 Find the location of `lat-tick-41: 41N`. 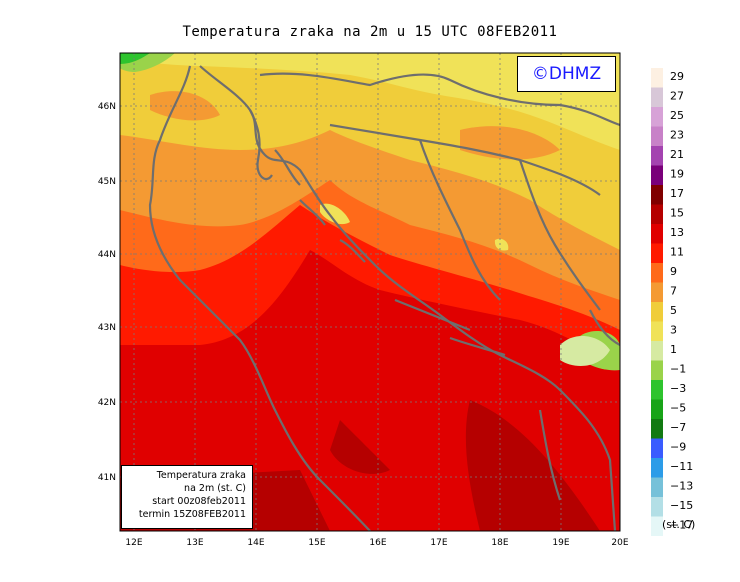

lat-tick-41: 41N is located at coordinates (107, 478).